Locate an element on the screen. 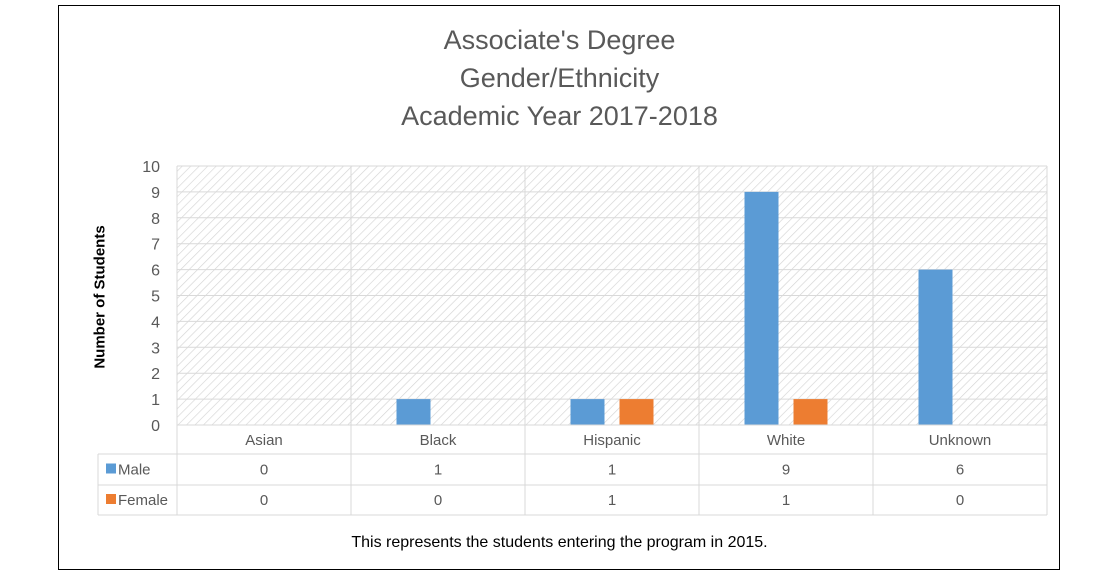 The height and width of the screenshot is (587, 1119). legend-label-female: Female is located at coordinates (143, 500).